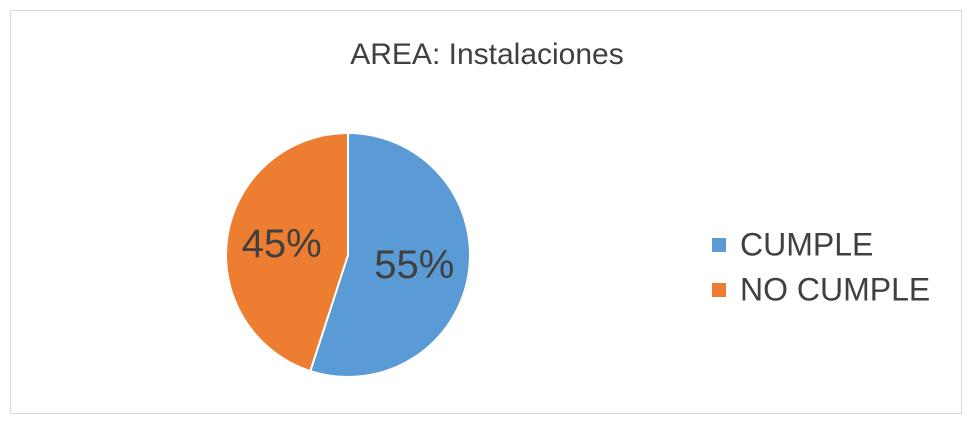 This screenshot has height=424, width=972. I want to click on legend-label: CUMPLE, so click(806, 244).